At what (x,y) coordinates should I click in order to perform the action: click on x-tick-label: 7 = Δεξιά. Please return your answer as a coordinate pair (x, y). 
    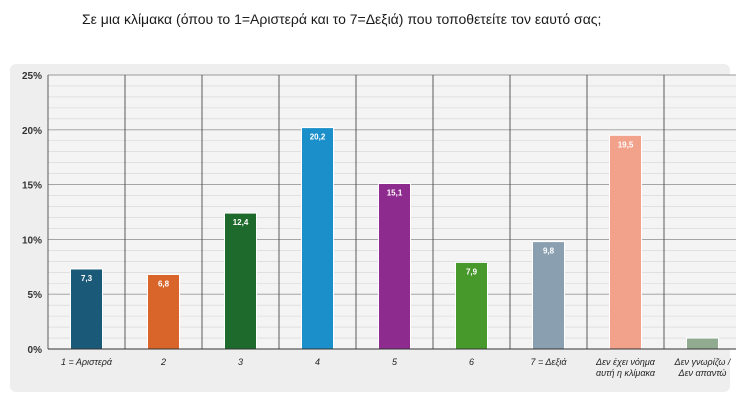
    Looking at the image, I should click on (548, 362).